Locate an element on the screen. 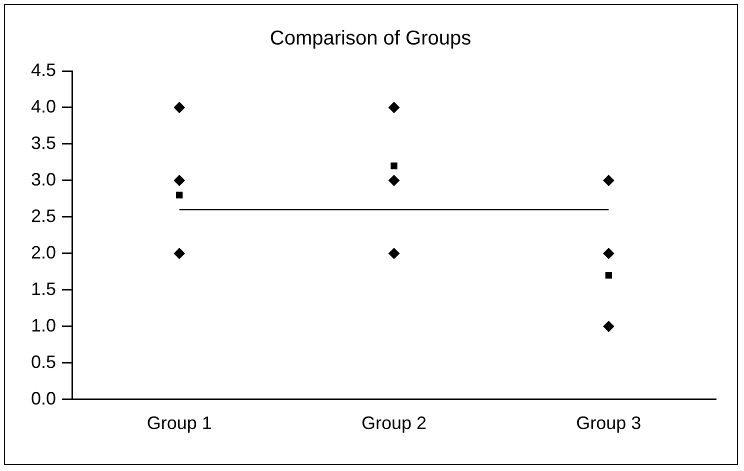 The width and height of the screenshot is (744, 471). x-tick-label: Group 3 is located at coordinates (609, 423).